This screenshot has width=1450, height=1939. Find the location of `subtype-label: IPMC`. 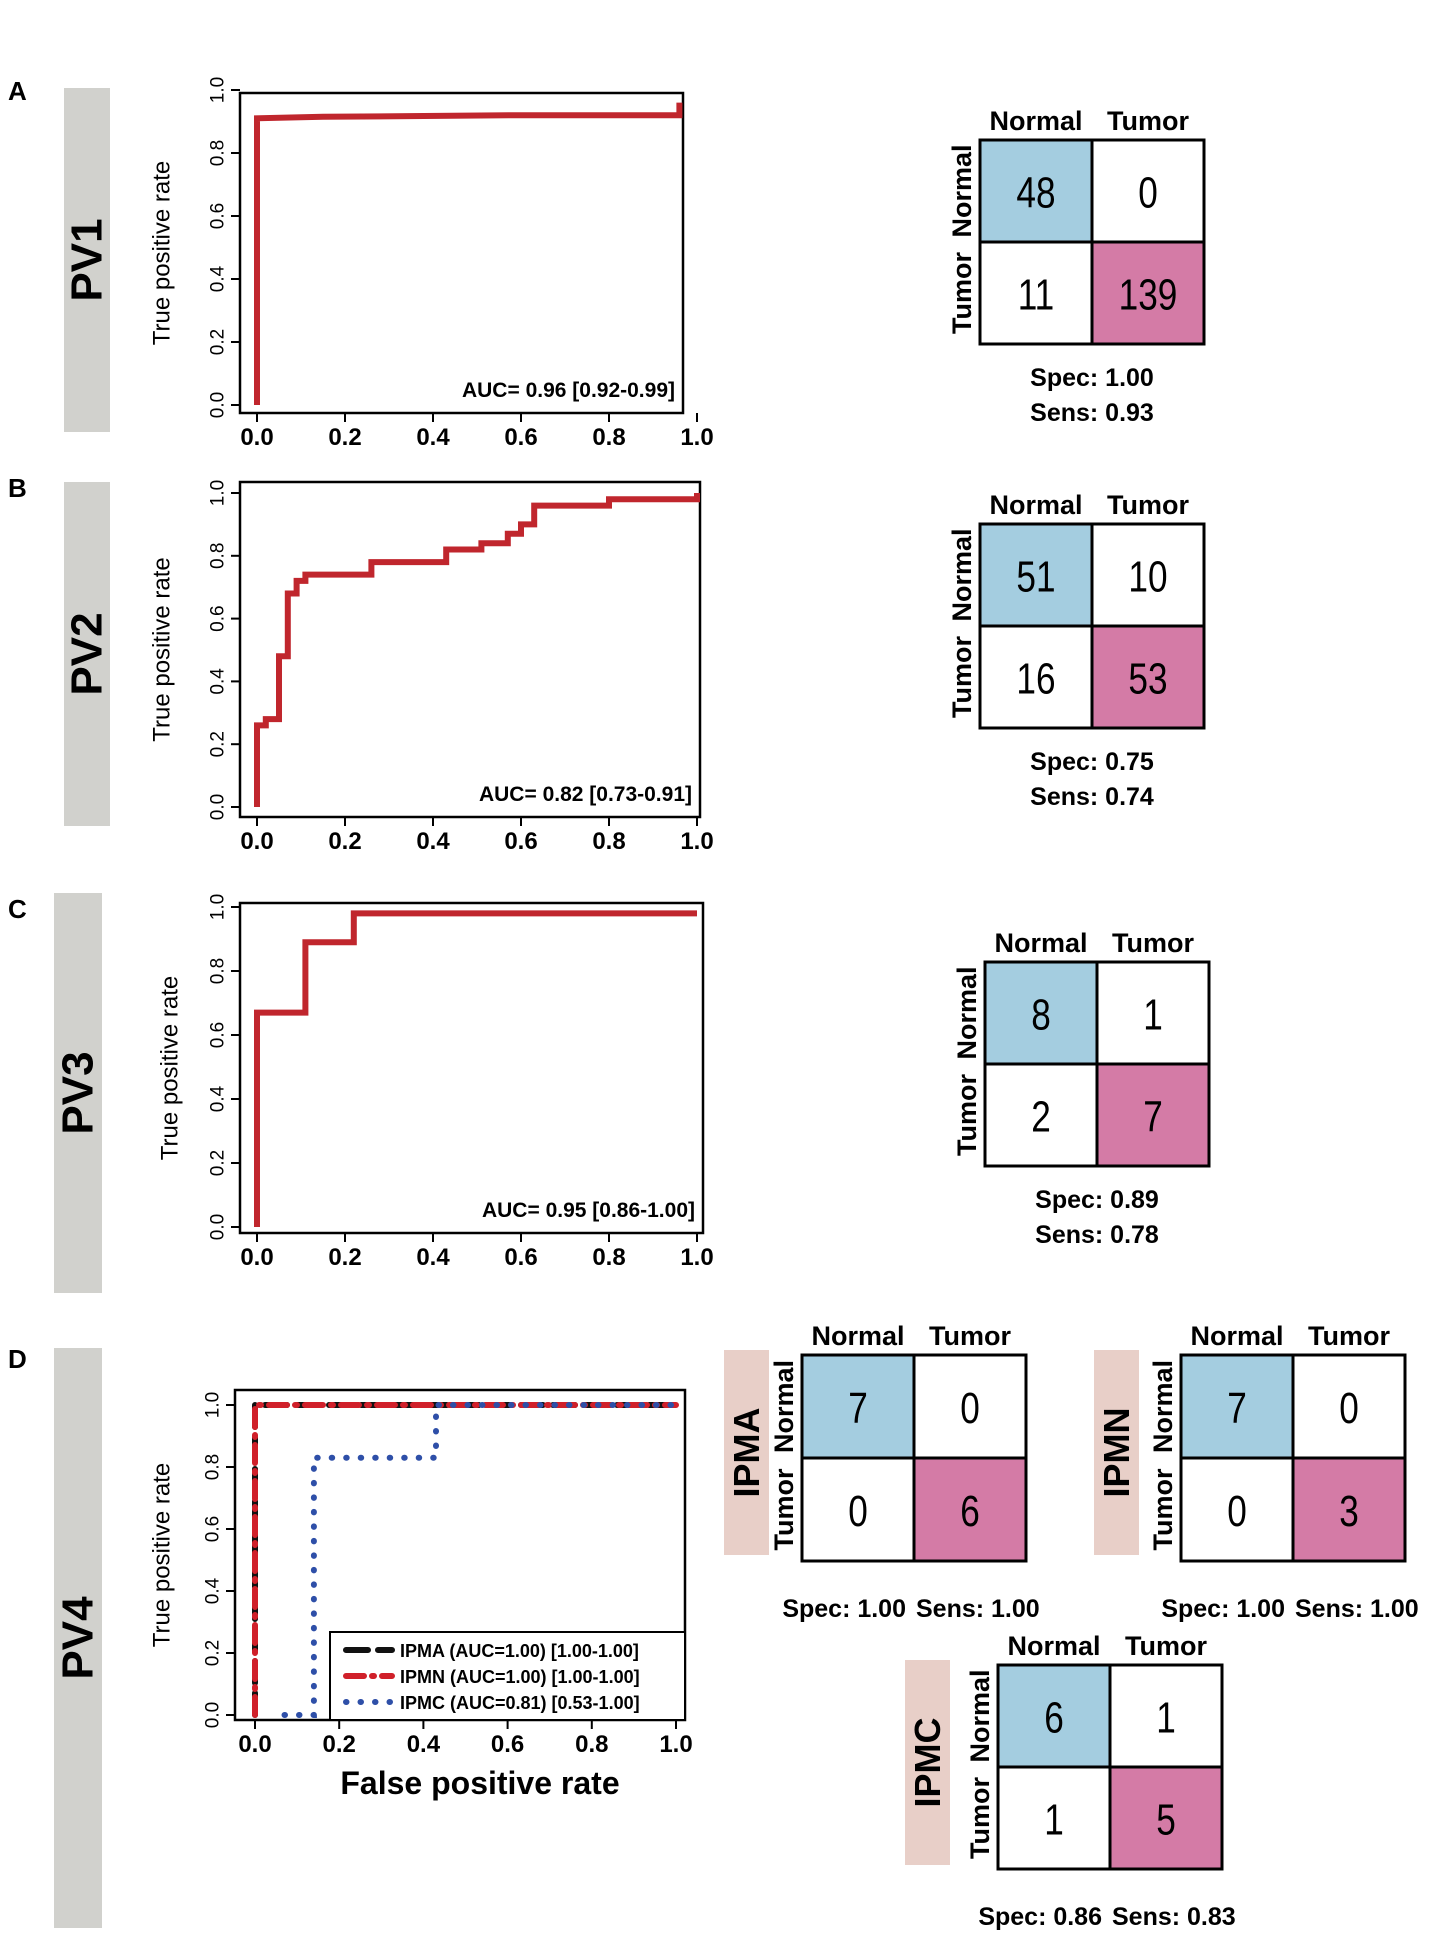

subtype-label: IPMC is located at coordinates (927, 1762).